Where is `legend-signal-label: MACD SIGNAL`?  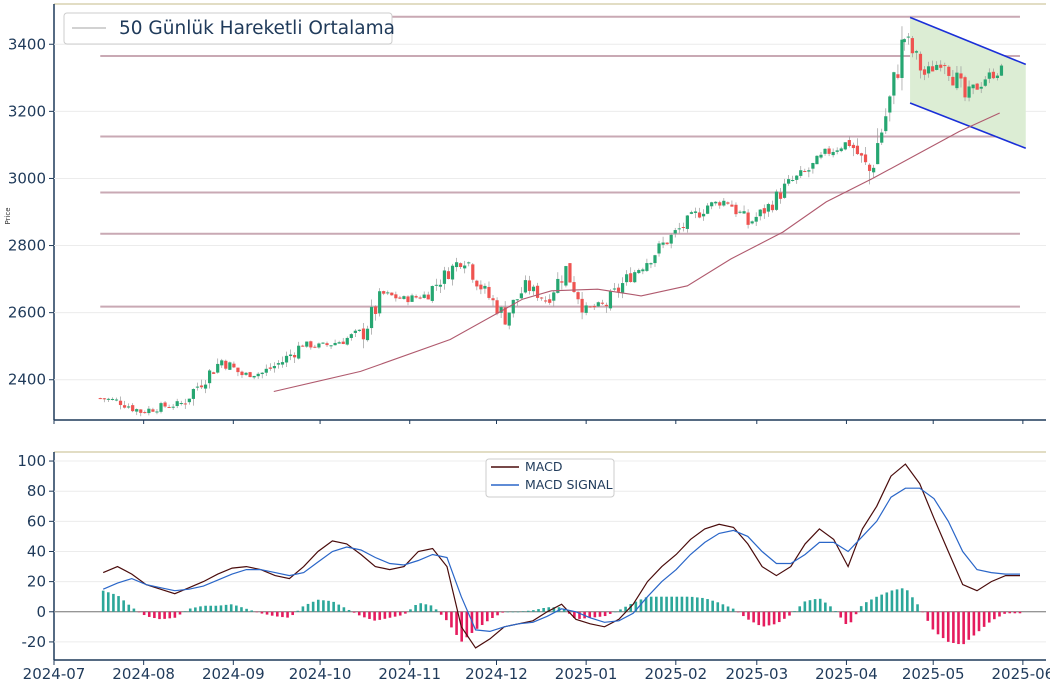 legend-signal-label: MACD SIGNAL is located at coordinates (569, 484).